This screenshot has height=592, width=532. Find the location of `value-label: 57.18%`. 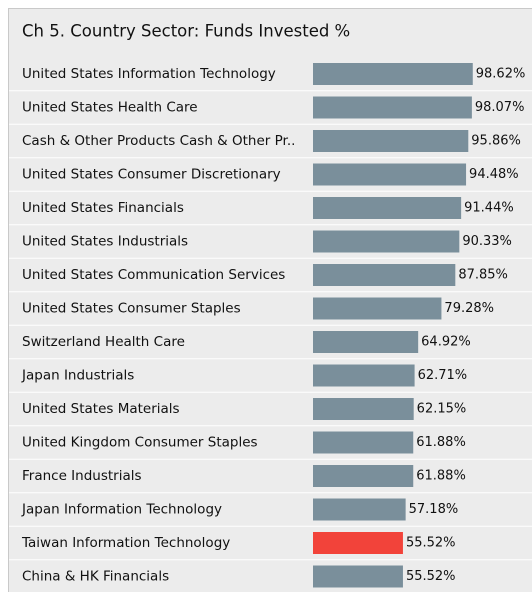

value-label: 57.18% is located at coordinates (434, 509).